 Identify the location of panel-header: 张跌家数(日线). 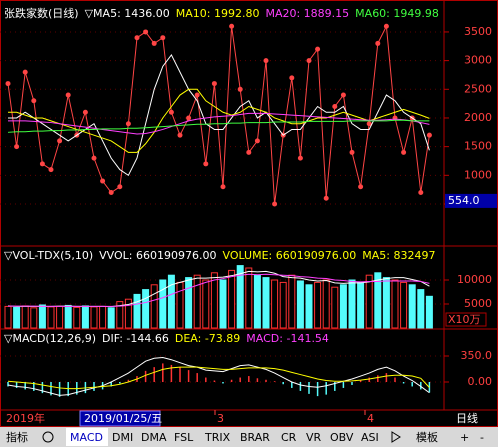
(41, 13).